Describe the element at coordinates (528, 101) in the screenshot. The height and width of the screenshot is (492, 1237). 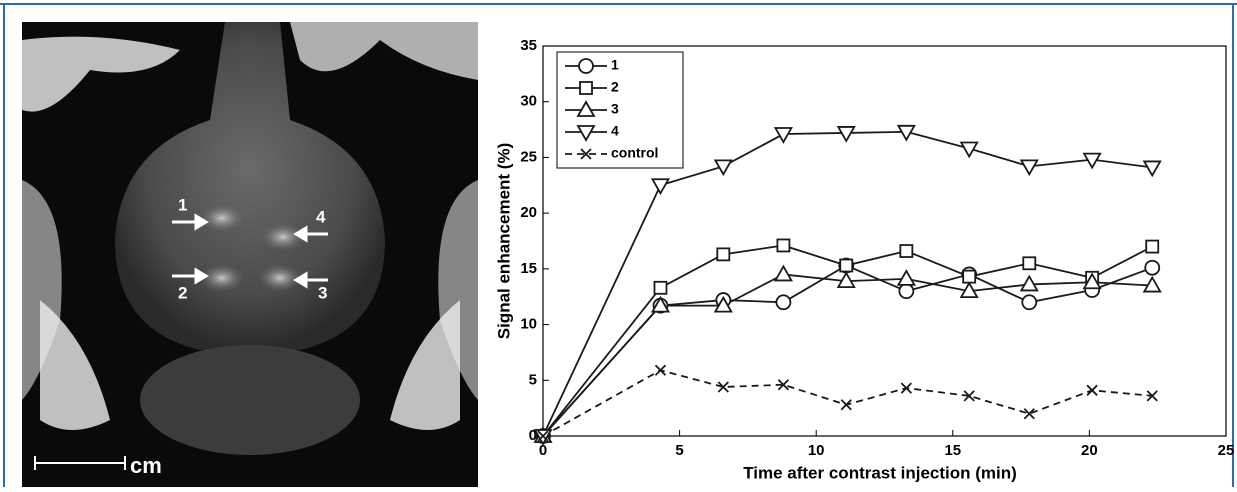
I see `y-tick-label: 30` at that location.